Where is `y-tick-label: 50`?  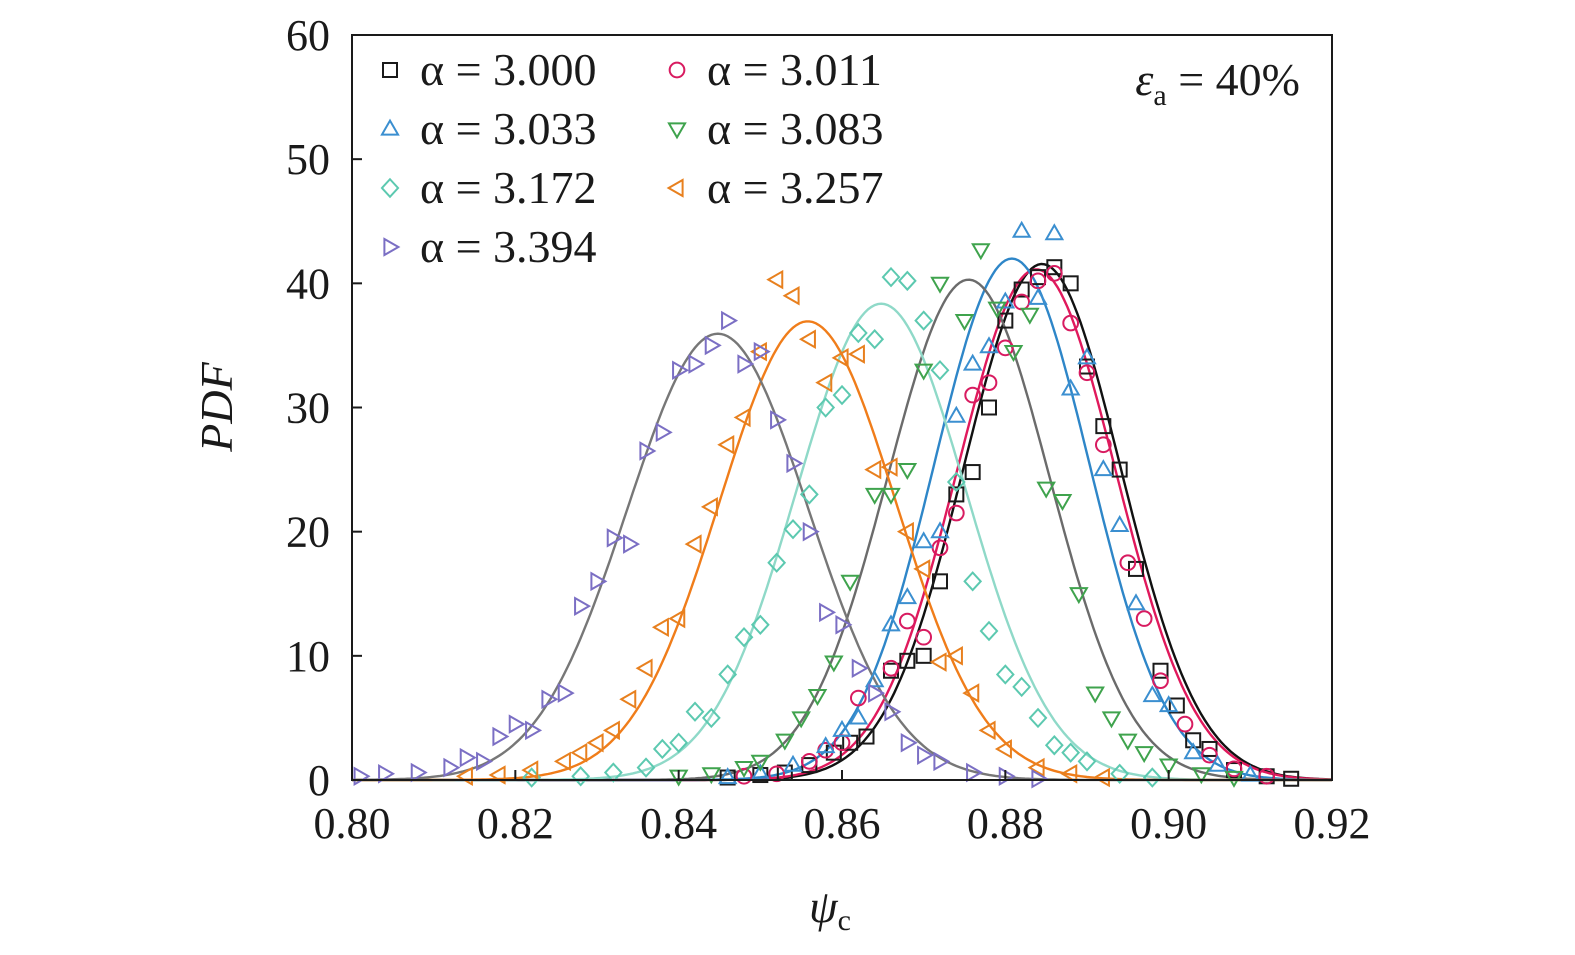 y-tick-label: 50 is located at coordinates (308, 159).